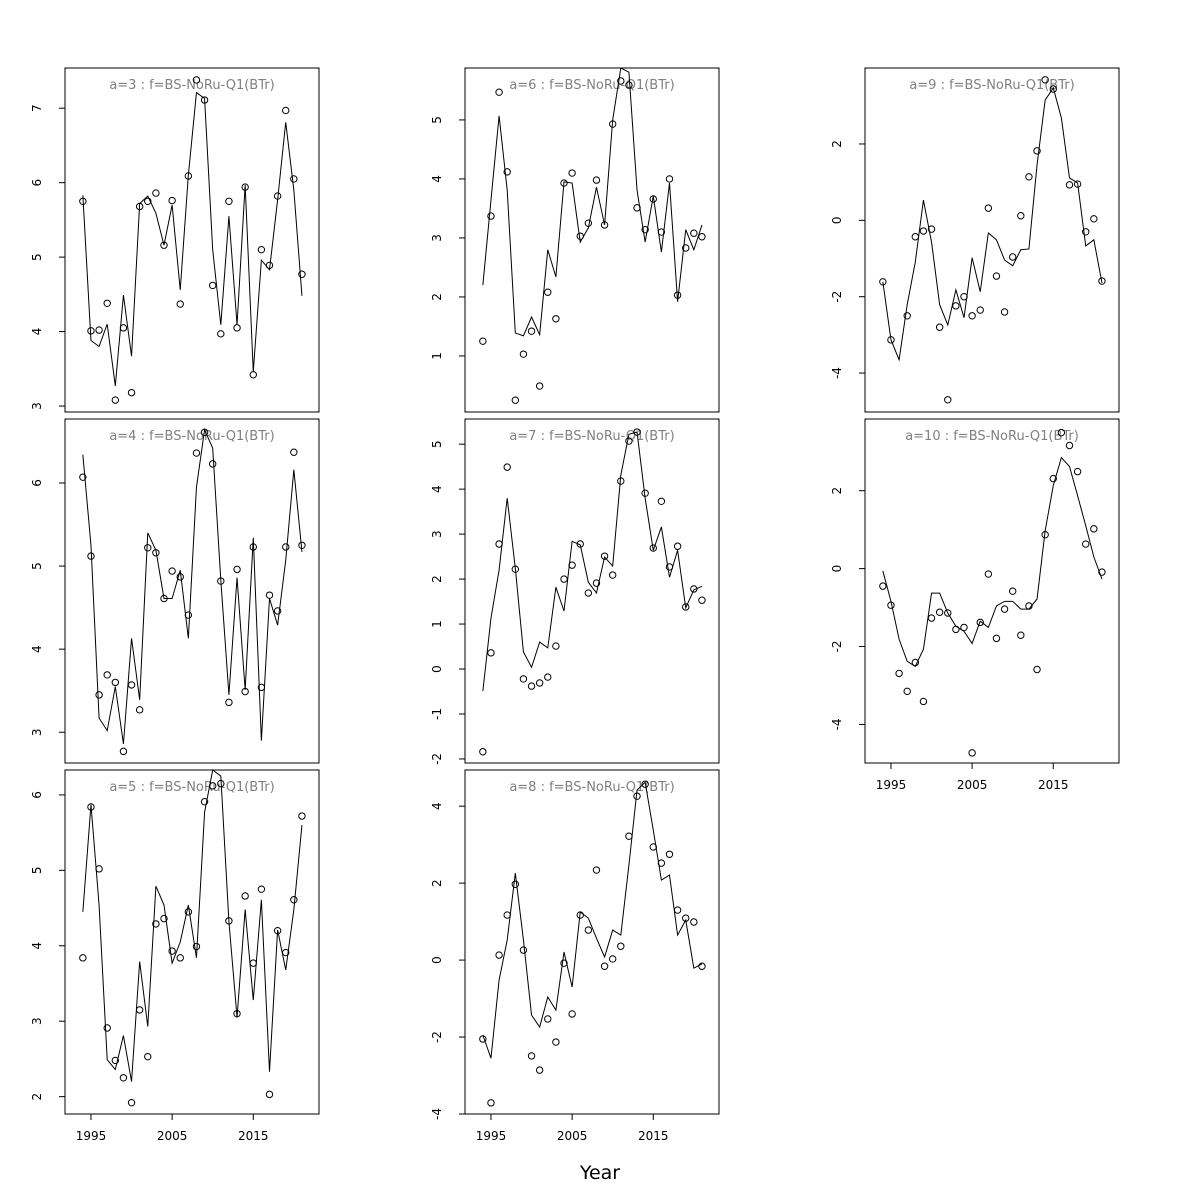  Describe the element at coordinates (591, 436) in the screenshot. I see `panel-title: a=7 : f=BS-NoRu-Q1(BTr)` at that location.